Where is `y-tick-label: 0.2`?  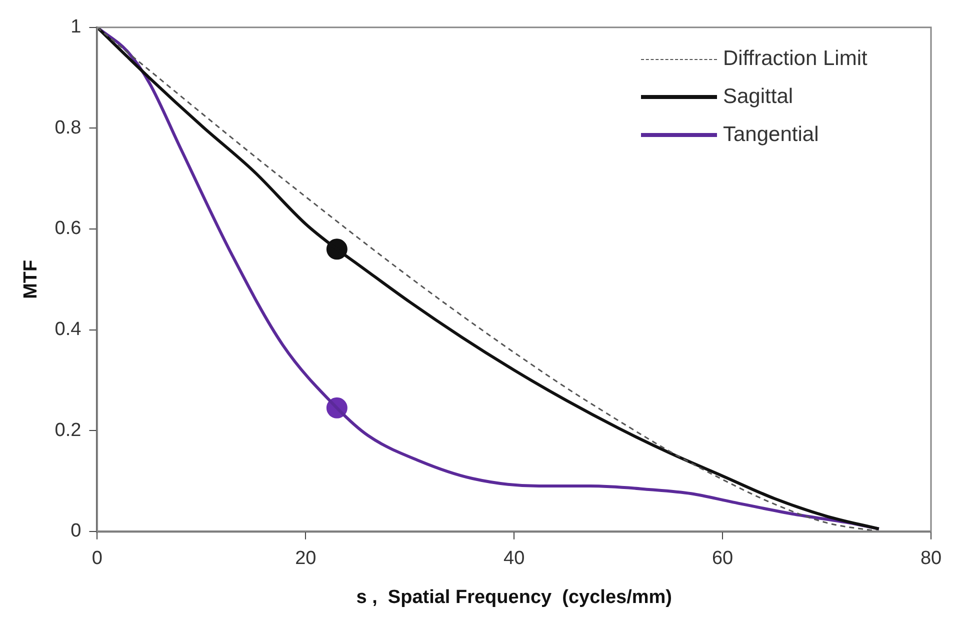
y-tick-label: 0.2 is located at coordinates (68, 430).